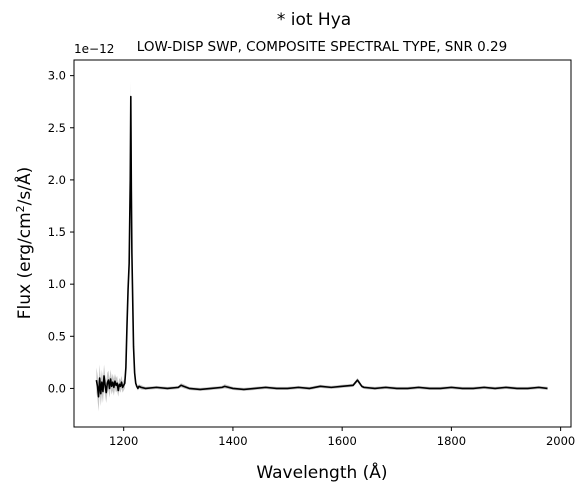 This screenshot has height=493, width=587. What do you see at coordinates (123, 441) in the screenshot?
I see `x-tick-label: 1200` at bounding box center [123, 441].